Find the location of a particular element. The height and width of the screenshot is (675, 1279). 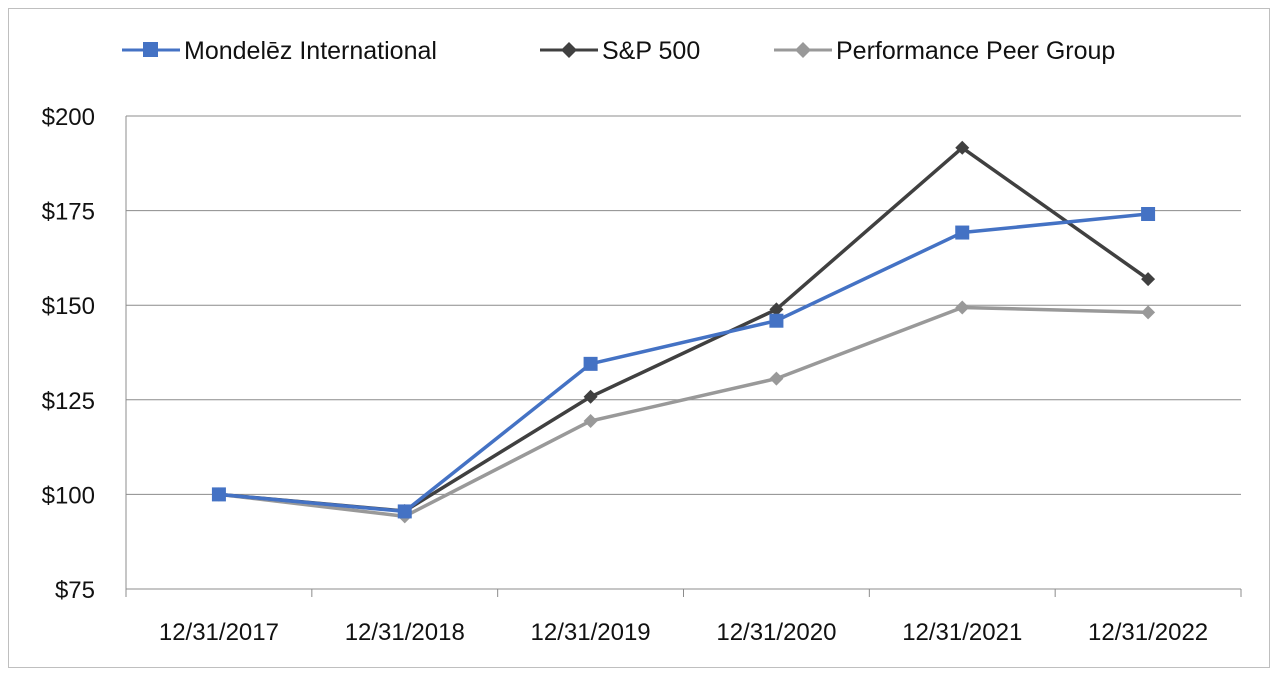

legend-label-mondelez: Mondelēz International is located at coordinates (310, 51).